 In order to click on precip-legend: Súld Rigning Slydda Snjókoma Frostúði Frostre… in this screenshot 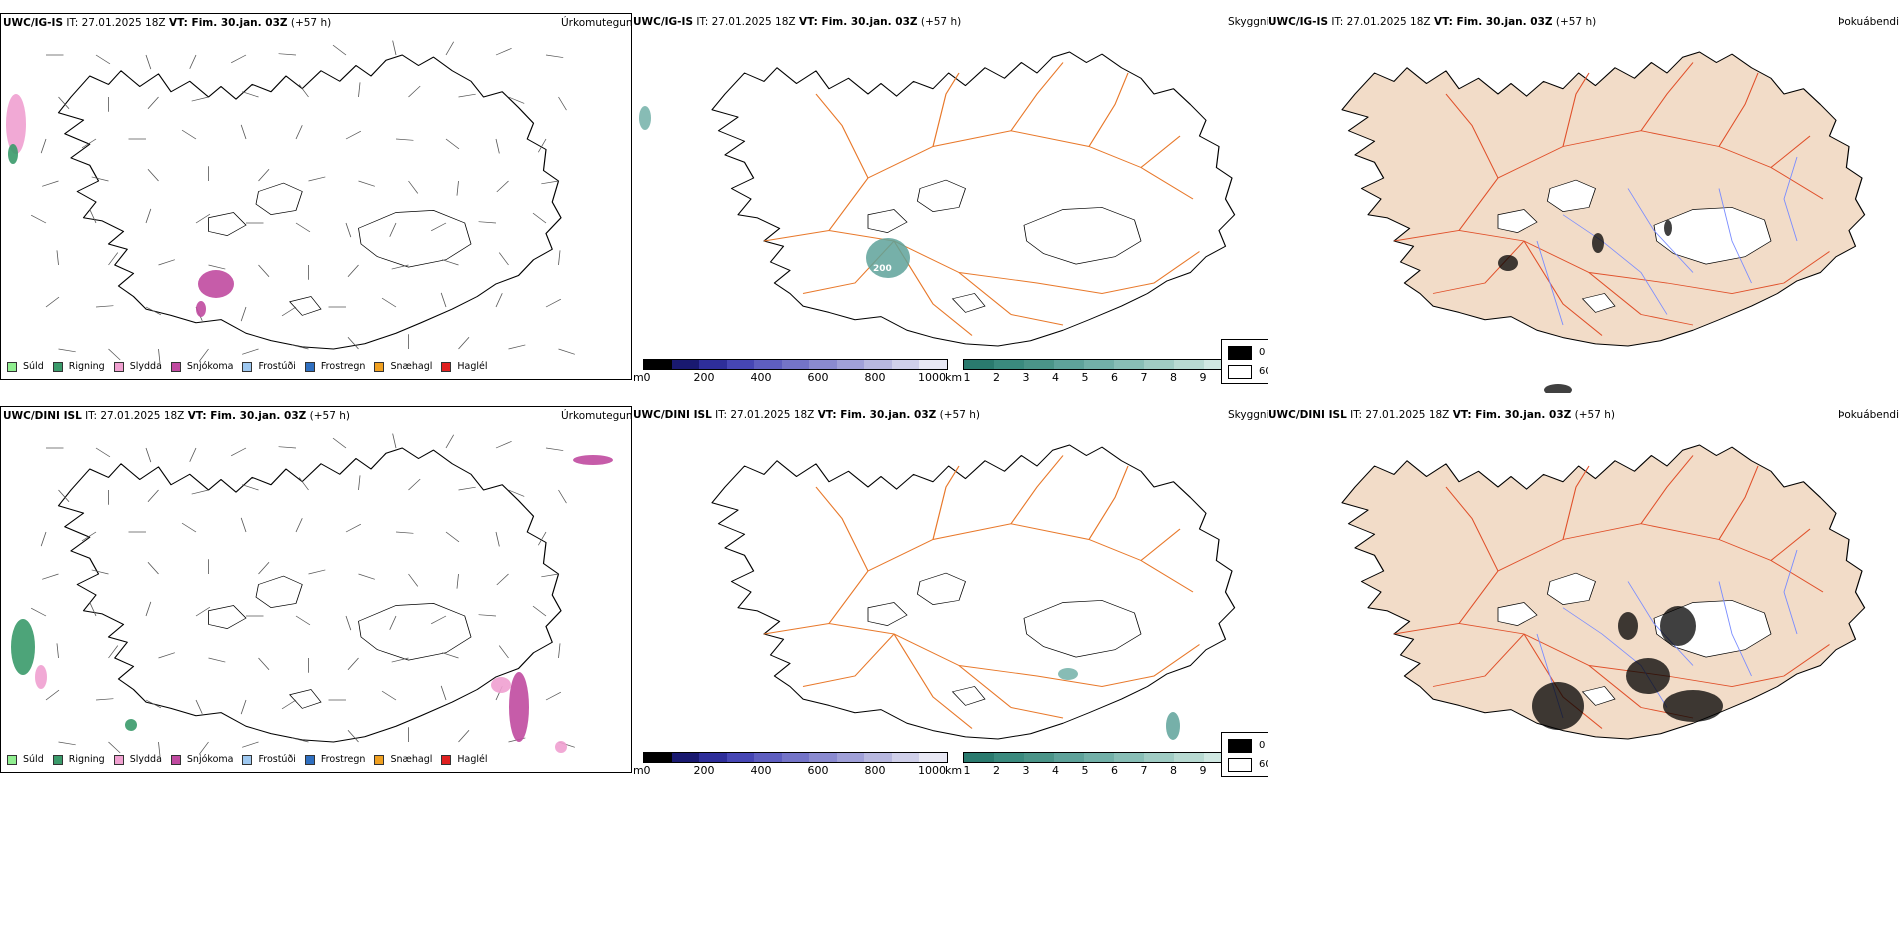, I will do `click(252, 759)`.